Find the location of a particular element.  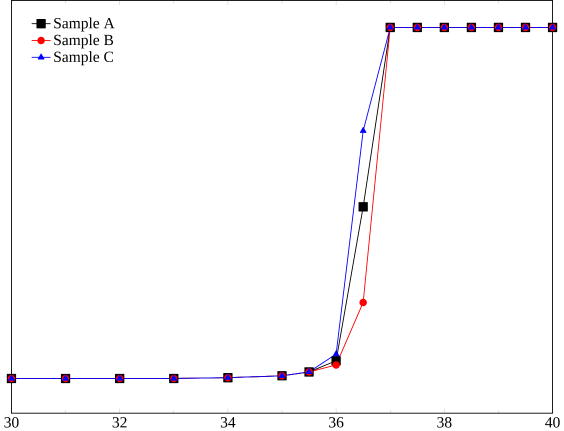

x-tick-label: 38 is located at coordinates (444, 422).